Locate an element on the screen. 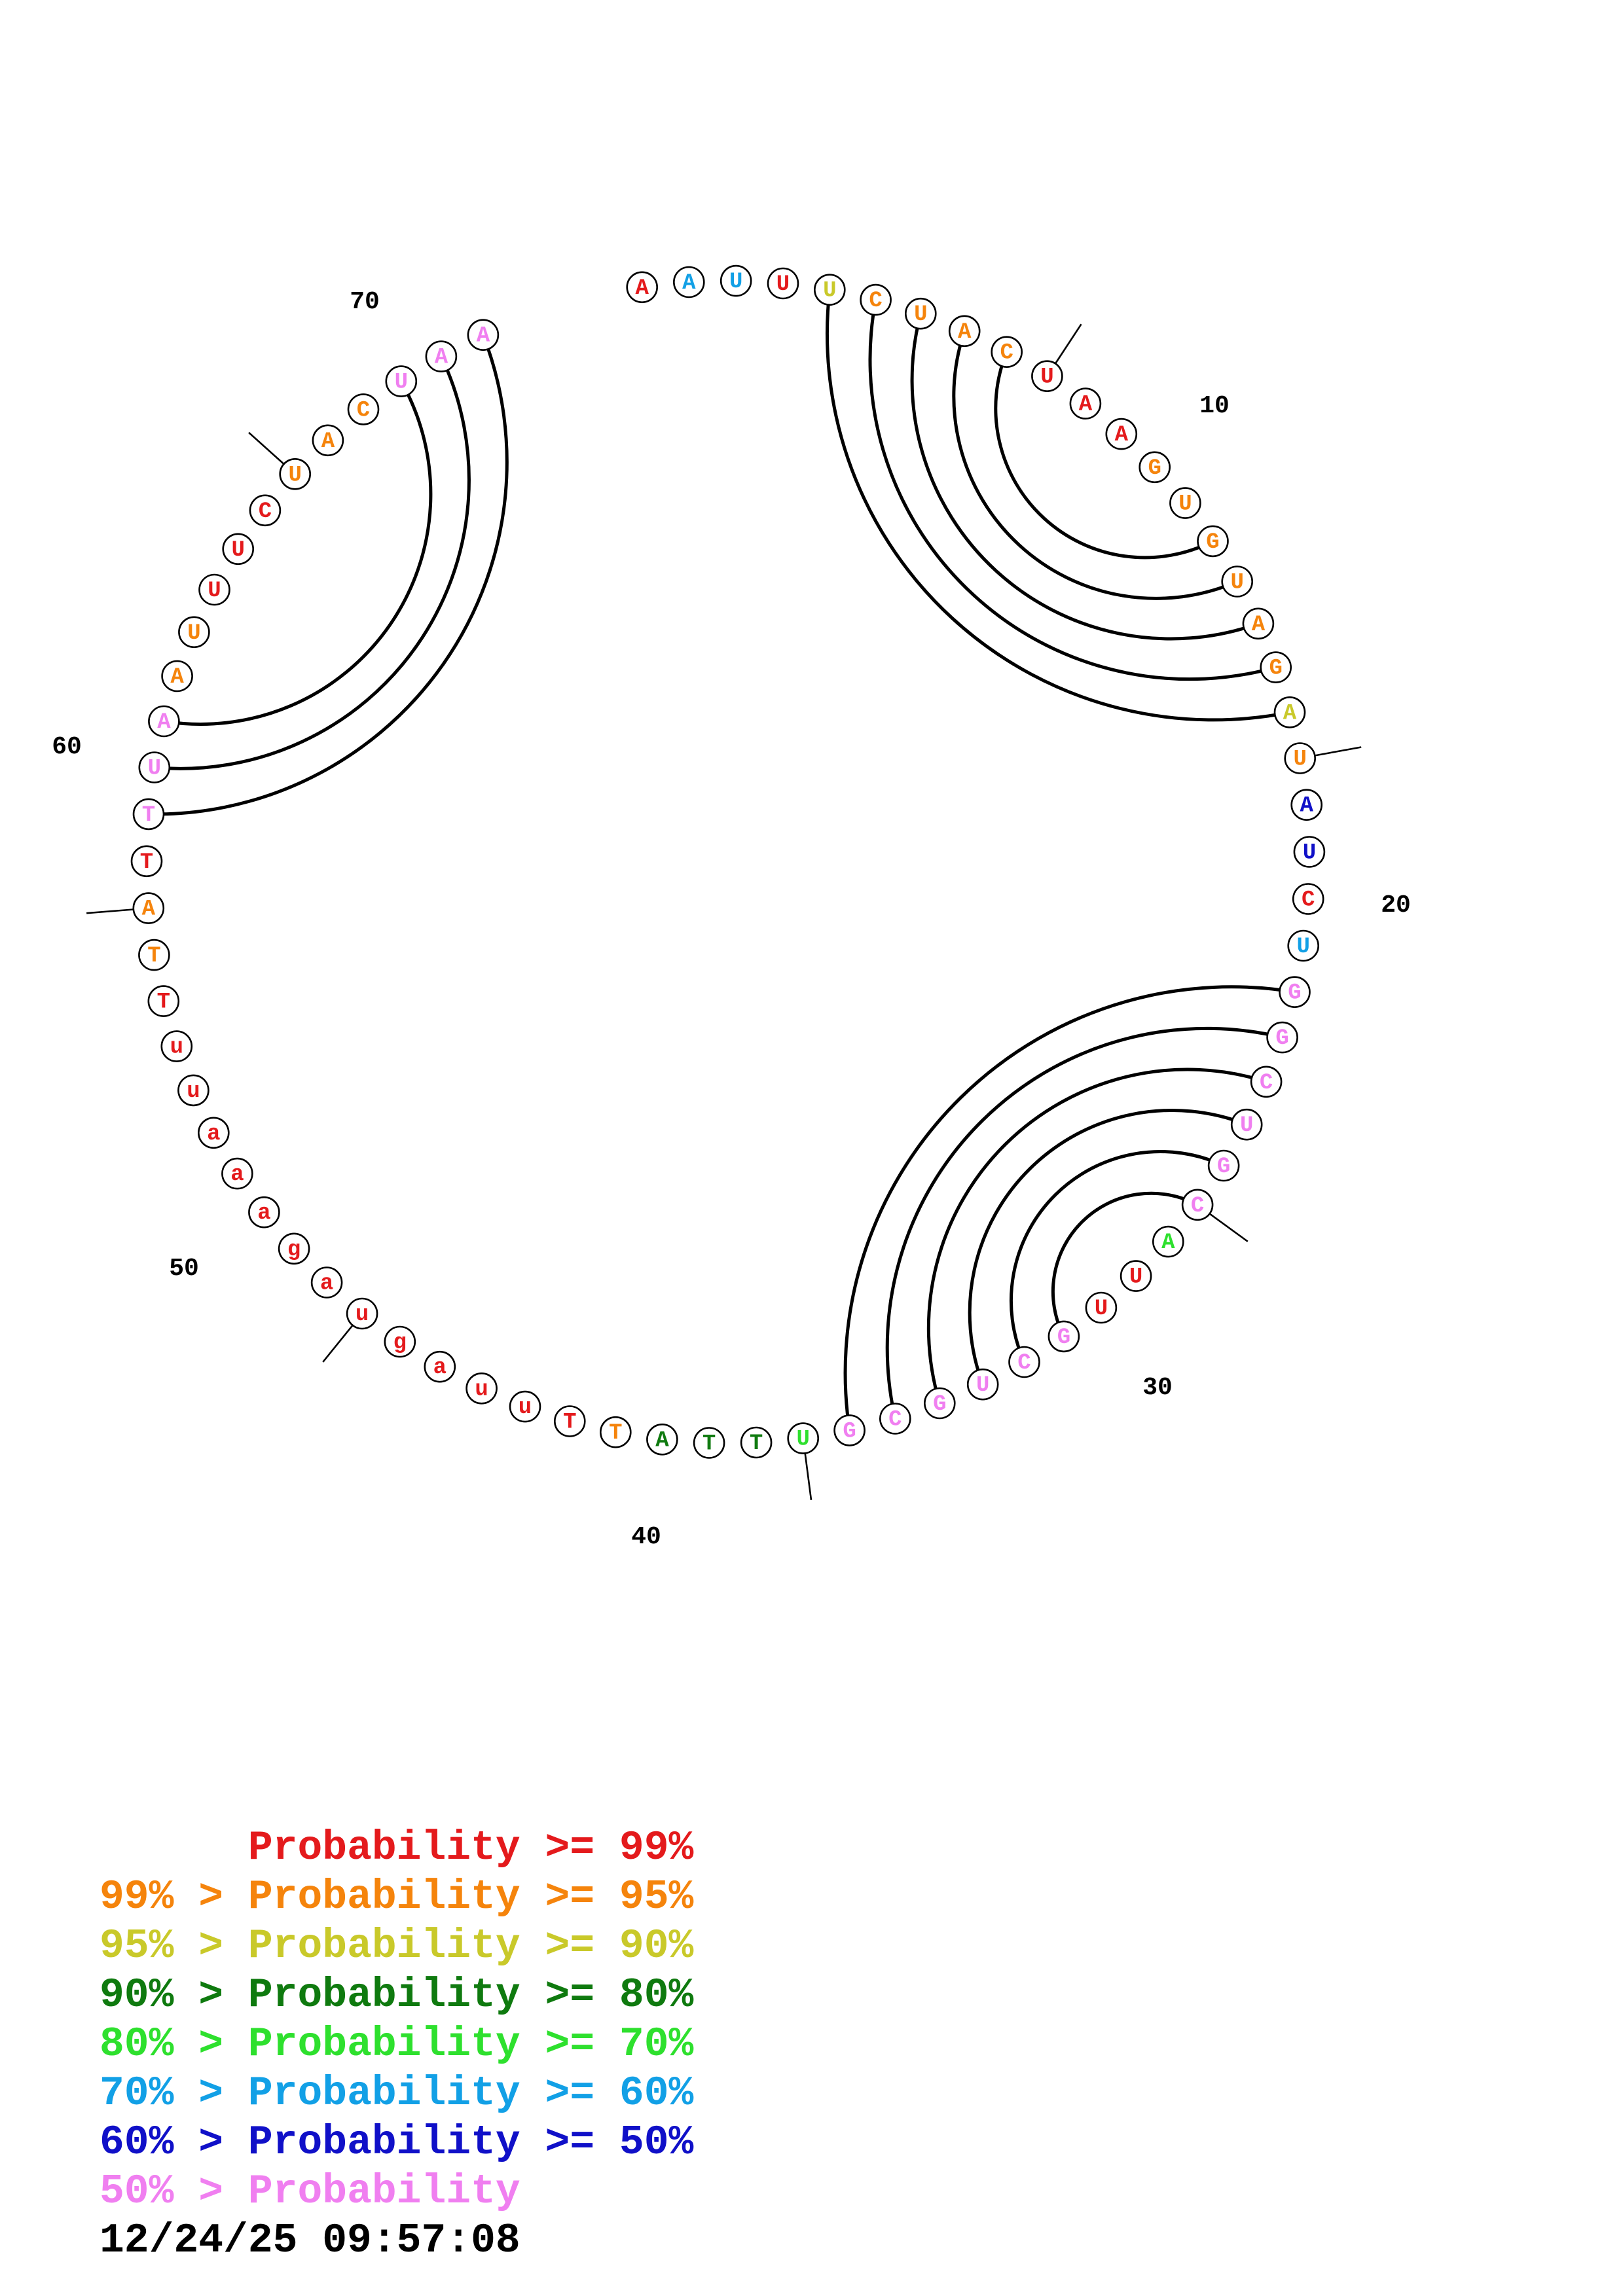 This screenshot has width=1623, height=2296. nucleotide-16: U is located at coordinates (1237, 581).